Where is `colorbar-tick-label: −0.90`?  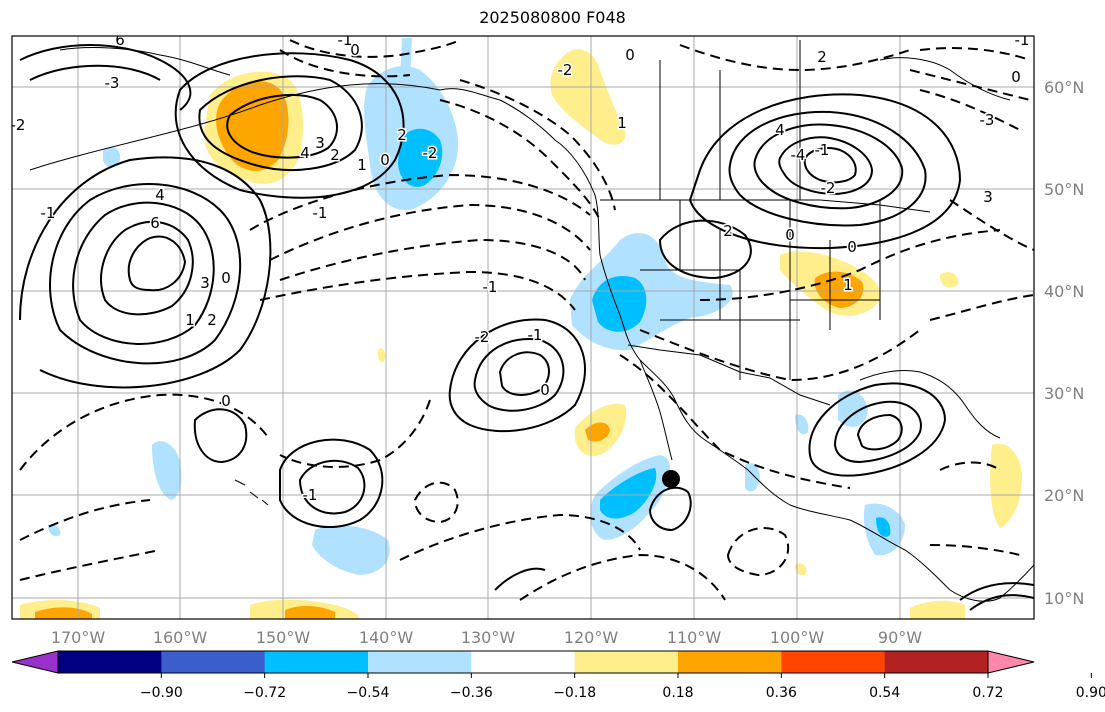 colorbar-tick-label: −0.90 is located at coordinates (161, 693).